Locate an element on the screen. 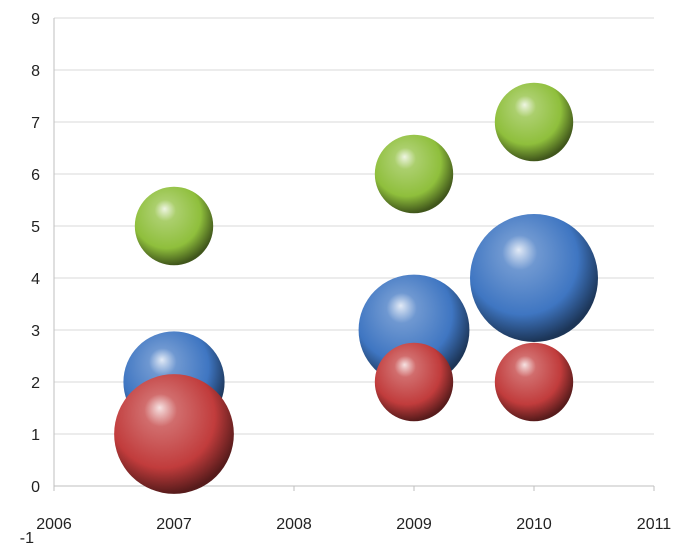 The image size is (678, 544). y-tick-label-2: 2 is located at coordinates (35, 383).